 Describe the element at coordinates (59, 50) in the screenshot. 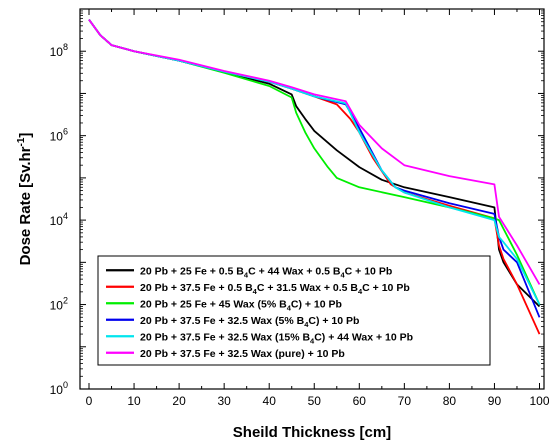

I see `y-tick-label: 10⁸` at that location.